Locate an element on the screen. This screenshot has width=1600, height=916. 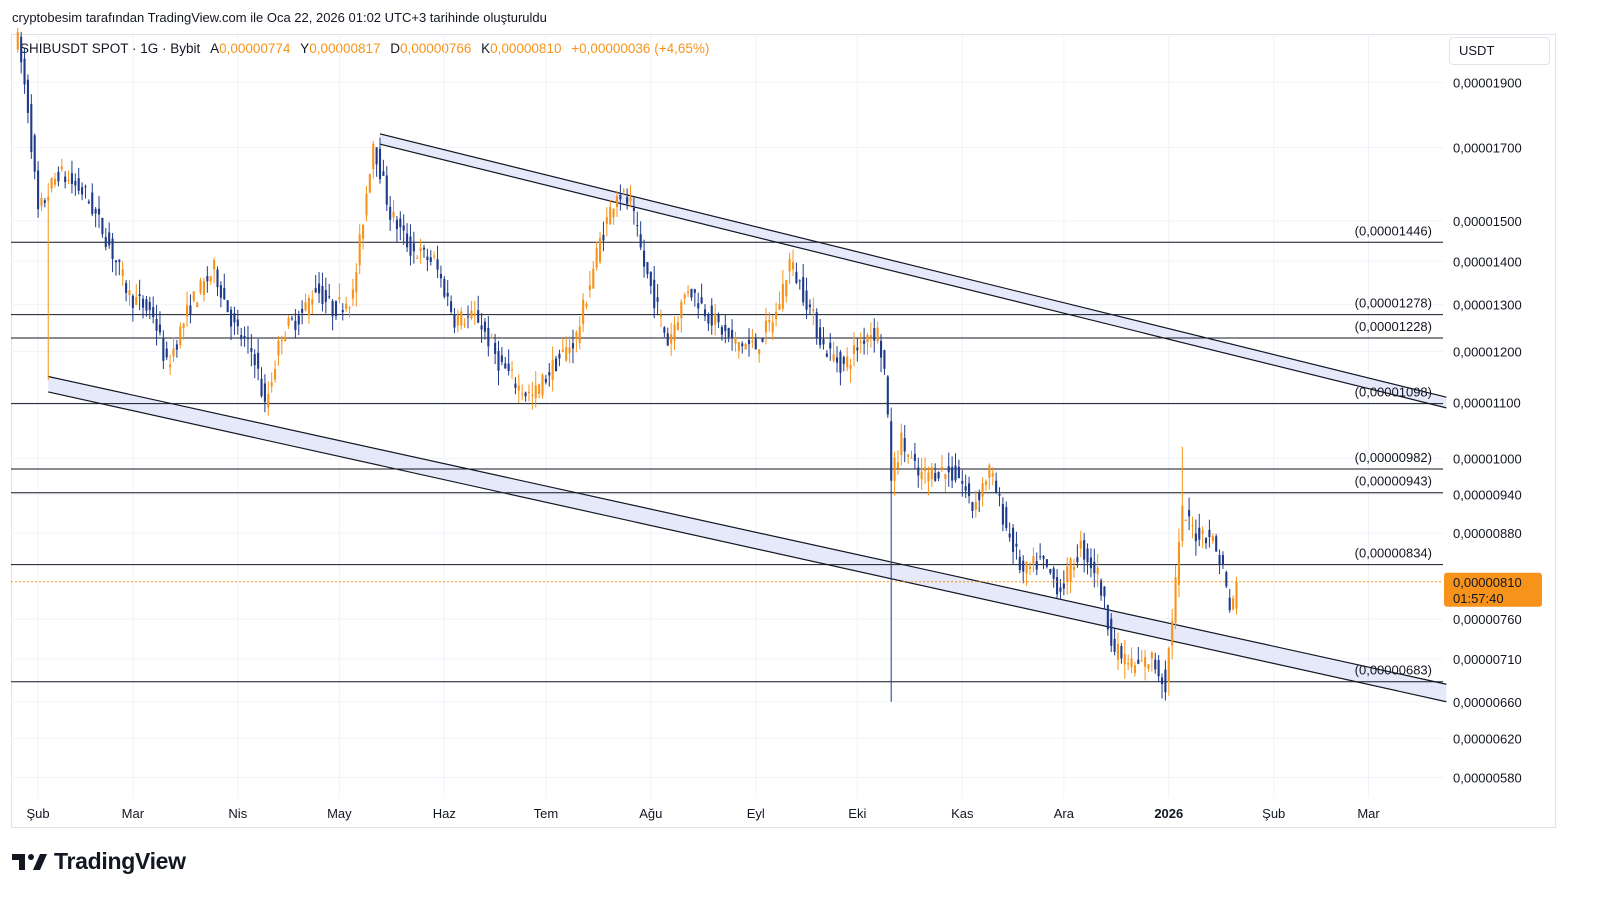
price-tag-countdown: 01:57:40 is located at coordinates (1478, 598).